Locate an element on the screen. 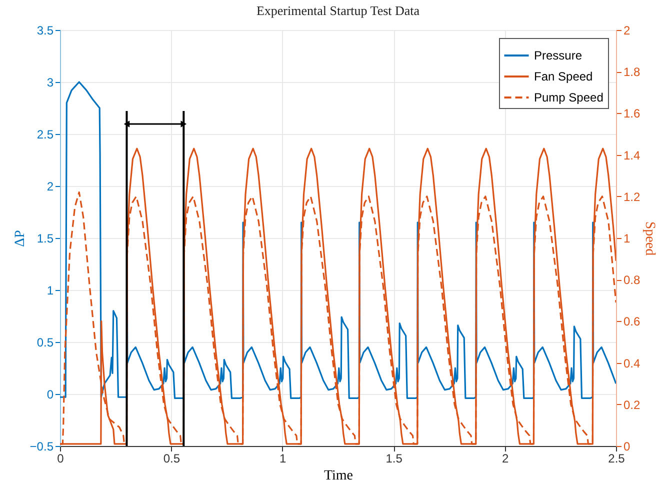 The width and height of the screenshot is (662, 486). y2-axis-title: Speed is located at coordinates (650, 238).